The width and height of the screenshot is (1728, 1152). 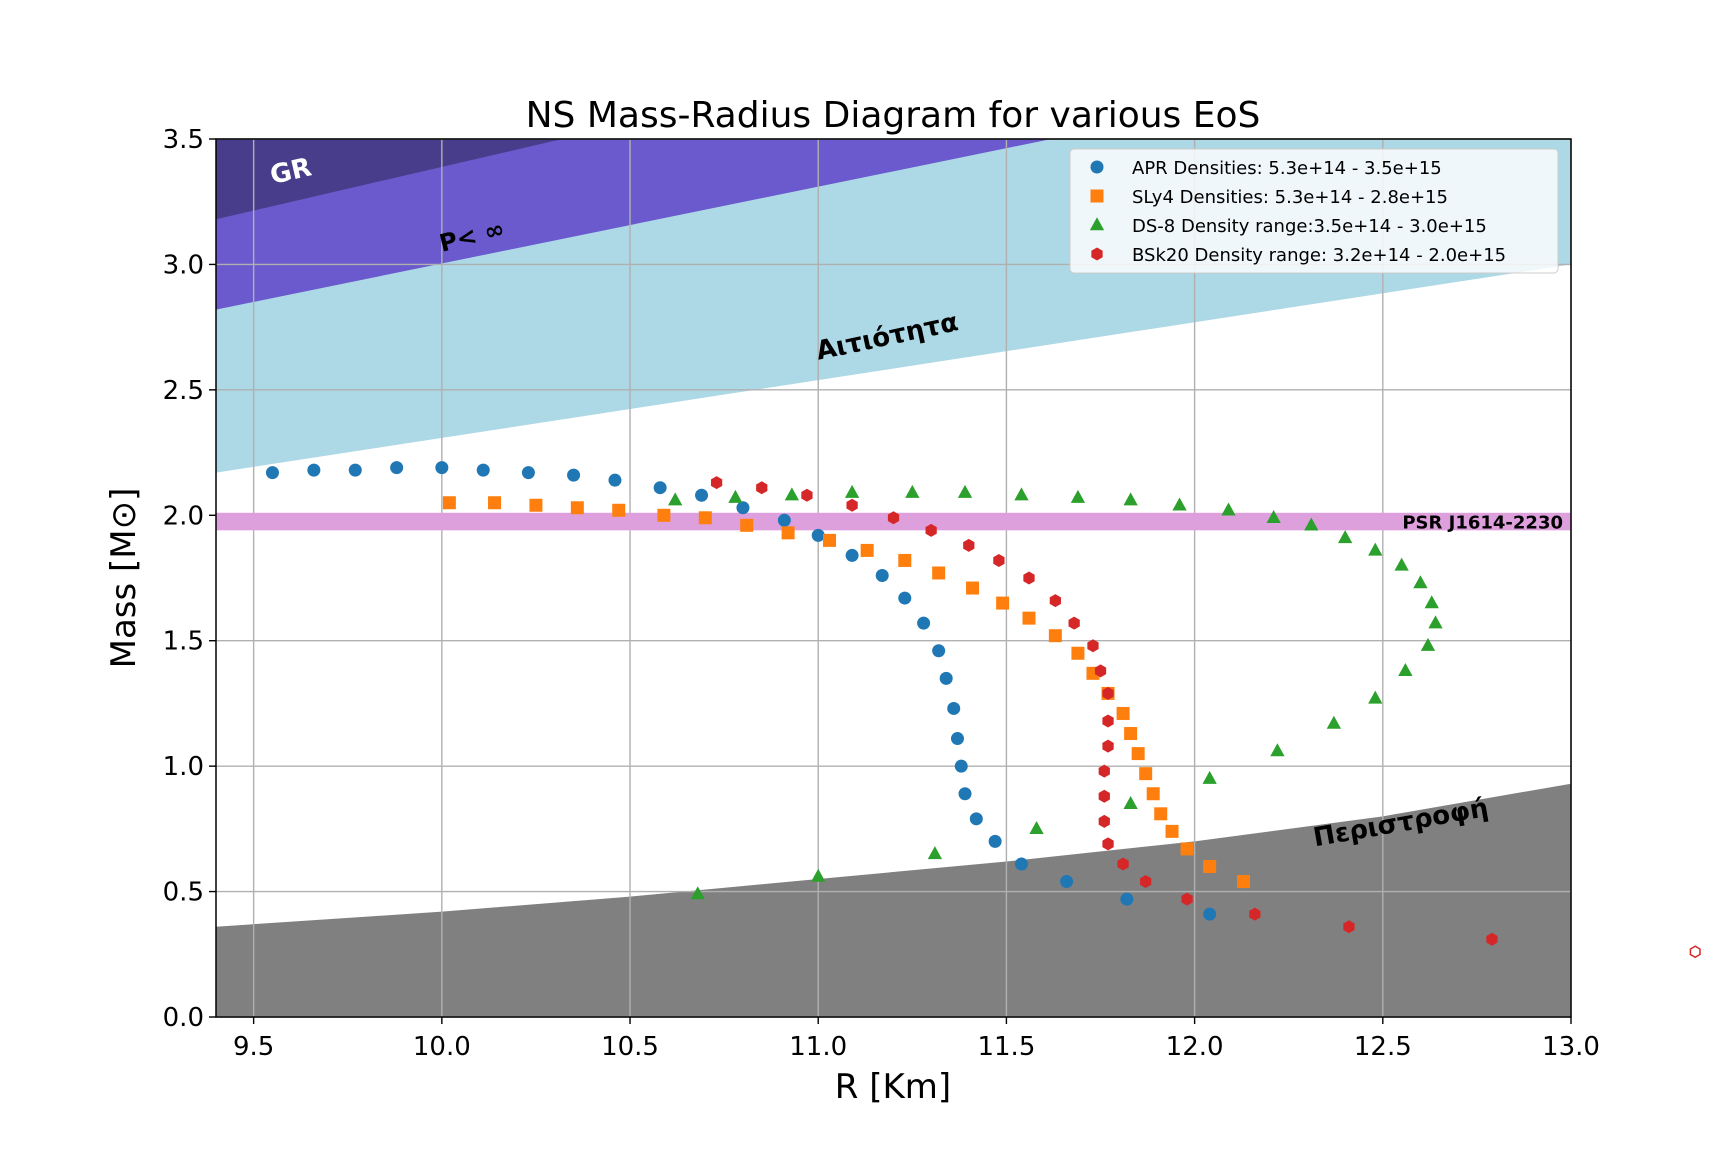 I want to click on y-tick-label: 3.0, so click(x=183, y=265).